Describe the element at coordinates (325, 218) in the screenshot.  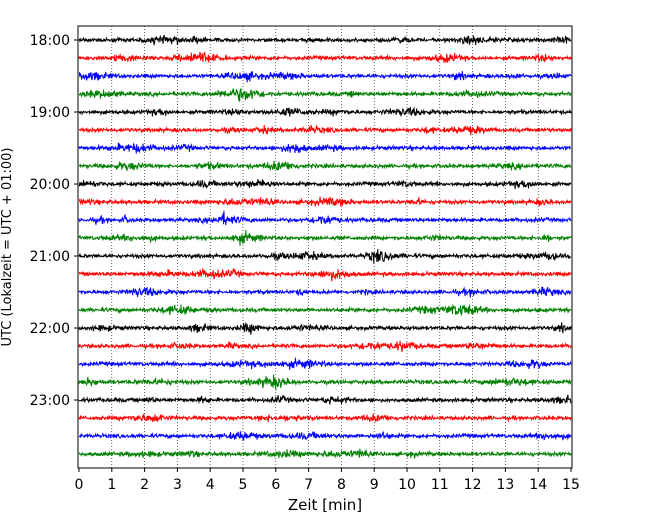
I see `trace-2030` at that location.